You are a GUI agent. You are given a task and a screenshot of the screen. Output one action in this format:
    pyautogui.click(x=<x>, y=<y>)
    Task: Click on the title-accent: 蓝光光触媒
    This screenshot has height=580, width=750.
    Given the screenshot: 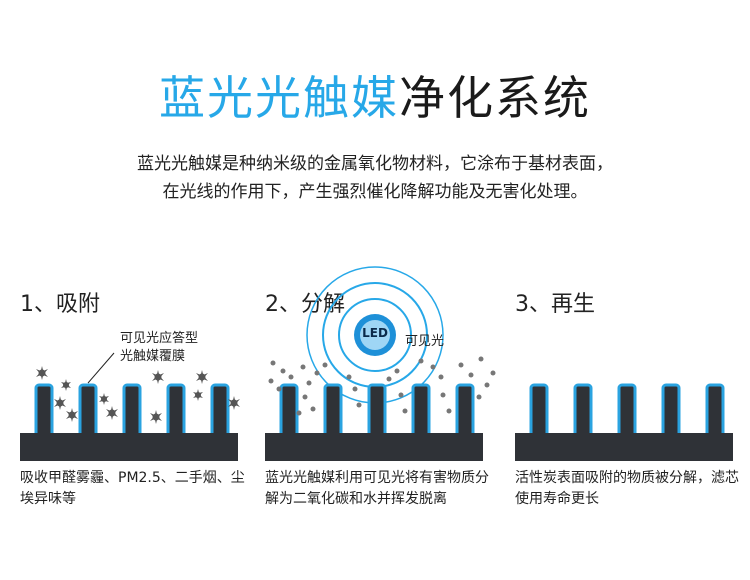 What is the action you would take?
    pyautogui.click(x=279, y=98)
    